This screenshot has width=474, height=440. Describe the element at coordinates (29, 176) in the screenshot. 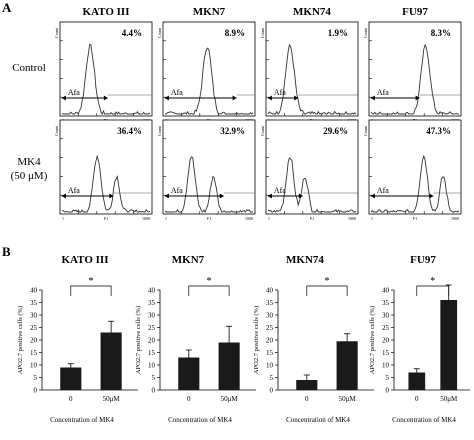

I see `row-label-dose: (50 μM)` at that location.